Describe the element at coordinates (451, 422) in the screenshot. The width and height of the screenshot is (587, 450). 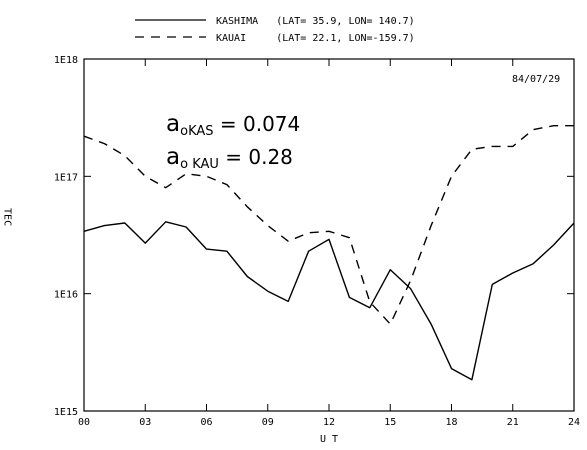
I see `x-tick-label: 18` at that location.